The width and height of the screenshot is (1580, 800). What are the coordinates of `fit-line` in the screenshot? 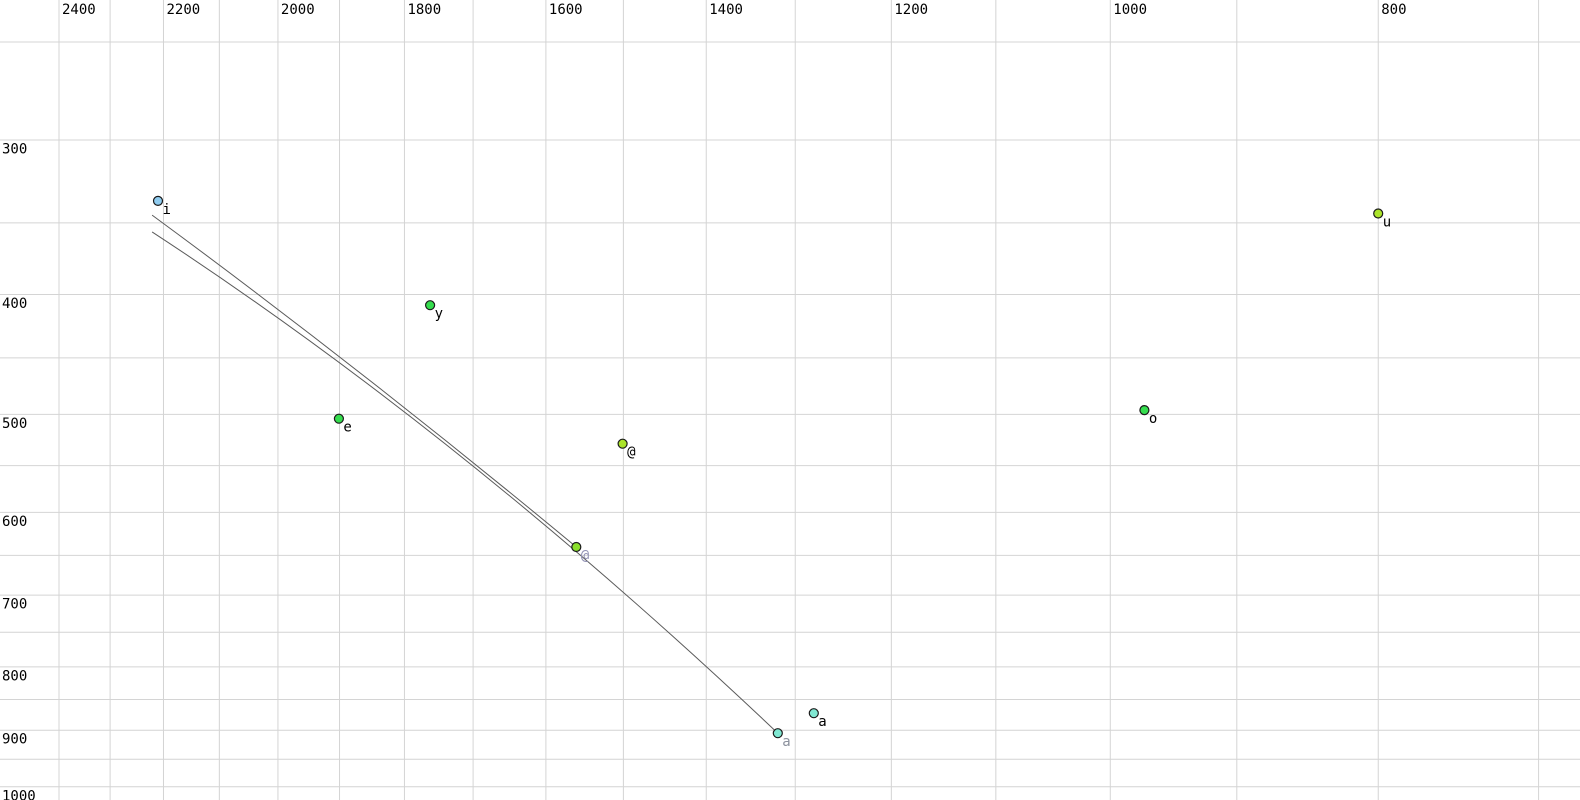 It's located at (364, 381).